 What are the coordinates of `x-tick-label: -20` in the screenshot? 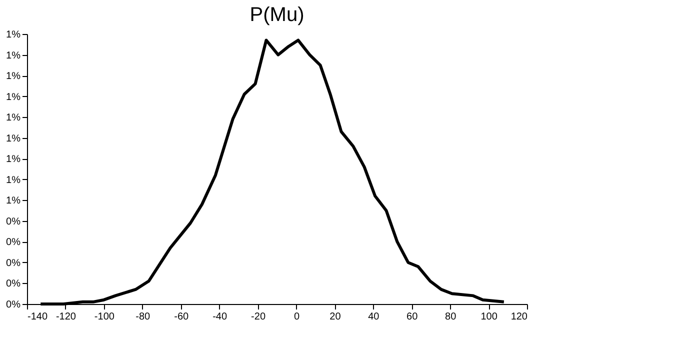 It's located at (258, 317).